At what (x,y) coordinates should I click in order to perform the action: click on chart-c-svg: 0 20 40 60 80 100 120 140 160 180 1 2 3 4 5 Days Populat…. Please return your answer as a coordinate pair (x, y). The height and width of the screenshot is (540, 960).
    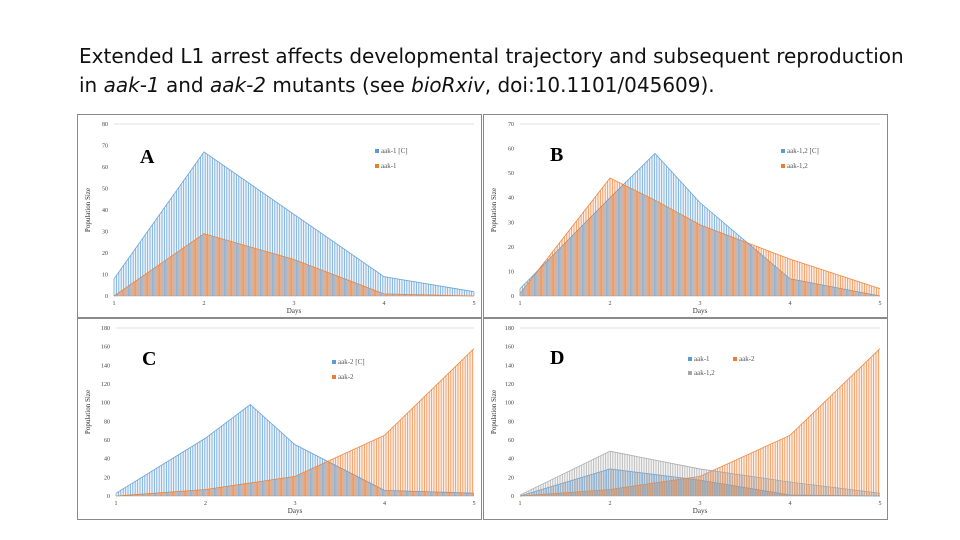
    Looking at the image, I should click on (280, 420).